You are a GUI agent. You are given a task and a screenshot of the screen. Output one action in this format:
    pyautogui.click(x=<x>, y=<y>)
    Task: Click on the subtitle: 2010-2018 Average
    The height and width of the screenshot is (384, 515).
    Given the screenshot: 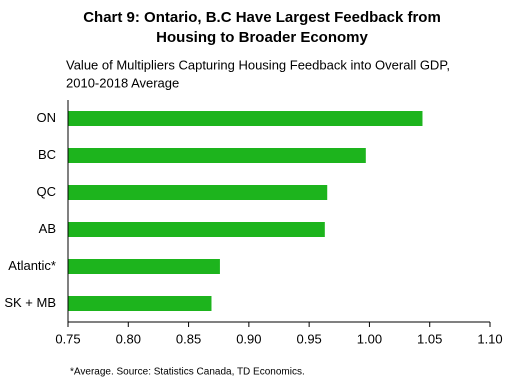 What is the action you would take?
    pyautogui.click(x=122, y=82)
    